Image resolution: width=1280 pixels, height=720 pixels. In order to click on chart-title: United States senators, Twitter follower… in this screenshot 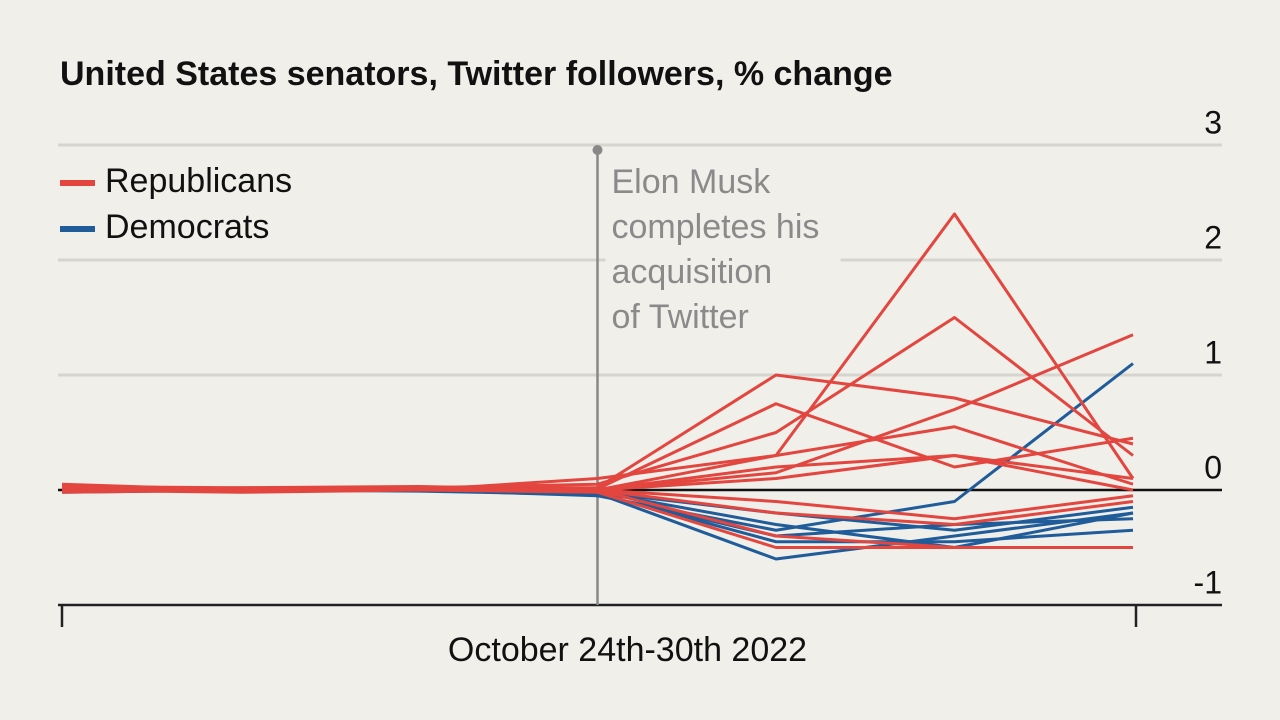, I will do `click(476, 74)`.